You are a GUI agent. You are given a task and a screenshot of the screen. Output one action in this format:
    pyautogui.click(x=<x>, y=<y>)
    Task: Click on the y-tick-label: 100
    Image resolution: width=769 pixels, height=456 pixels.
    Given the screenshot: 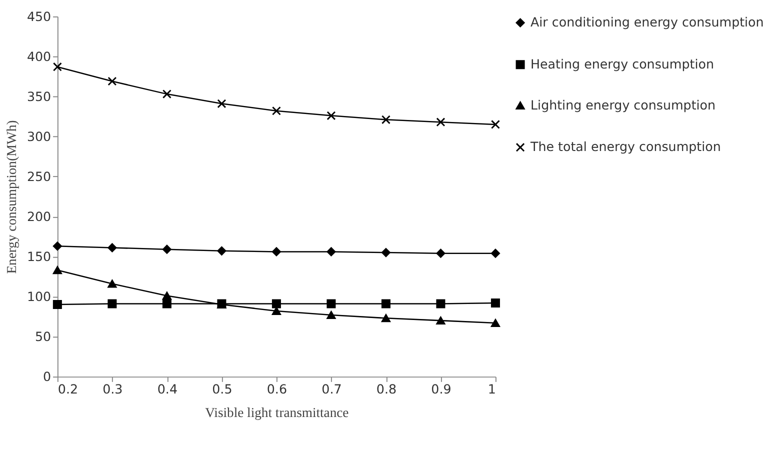 What is the action you would take?
    pyautogui.click(x=39, y=296)
    